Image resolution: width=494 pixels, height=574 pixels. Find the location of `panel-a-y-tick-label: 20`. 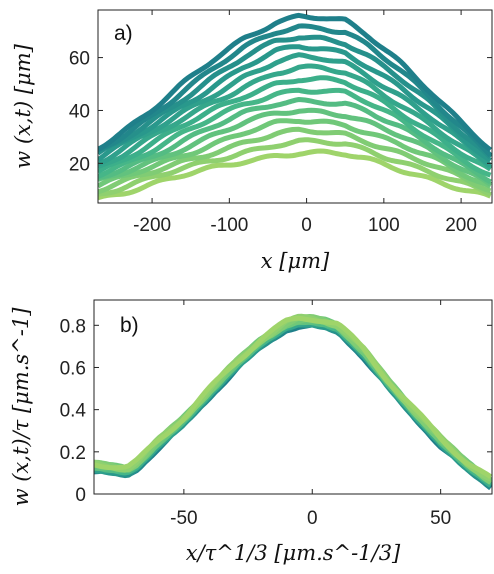

panel-a-y-tick-label: 20 is located at coordinates (79, 164).